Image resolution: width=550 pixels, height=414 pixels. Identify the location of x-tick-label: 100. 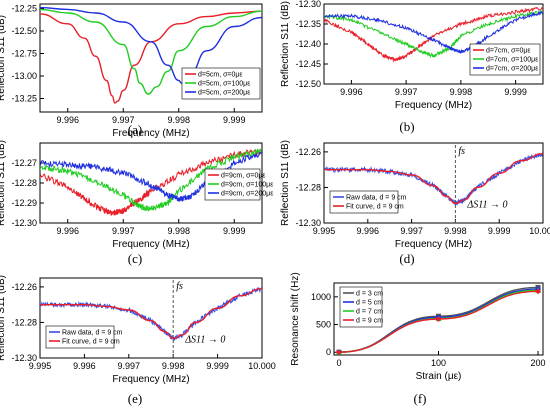
(438, 363).